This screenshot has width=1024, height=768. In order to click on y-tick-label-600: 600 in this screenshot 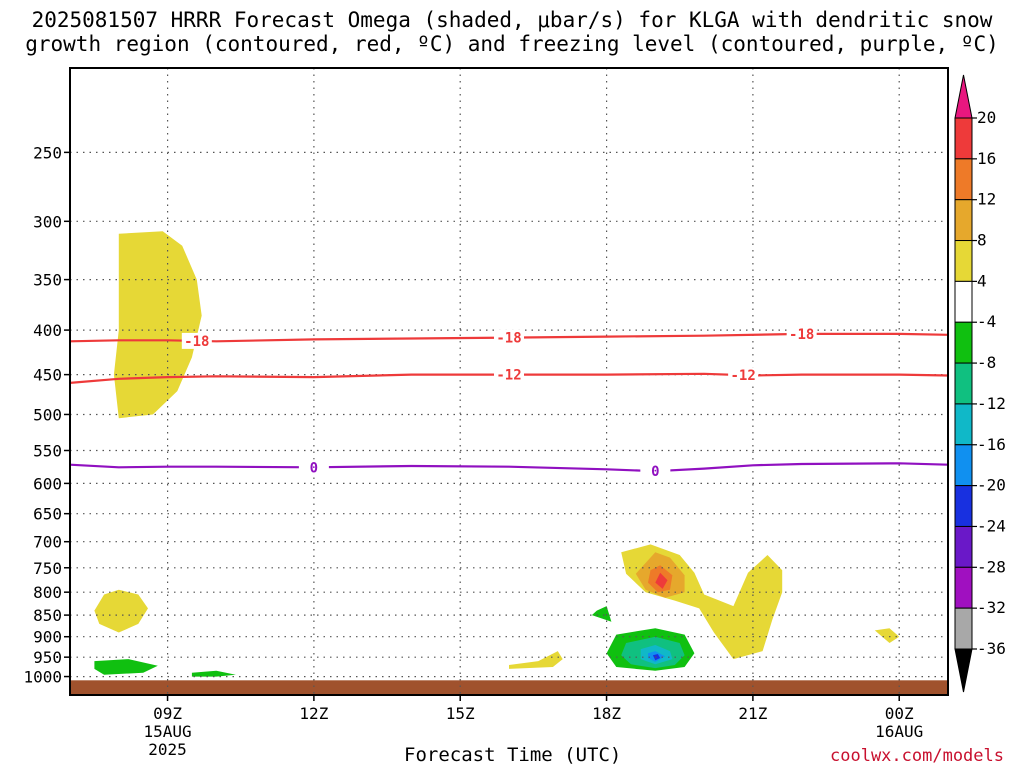, I will do `click(47, 483)`.